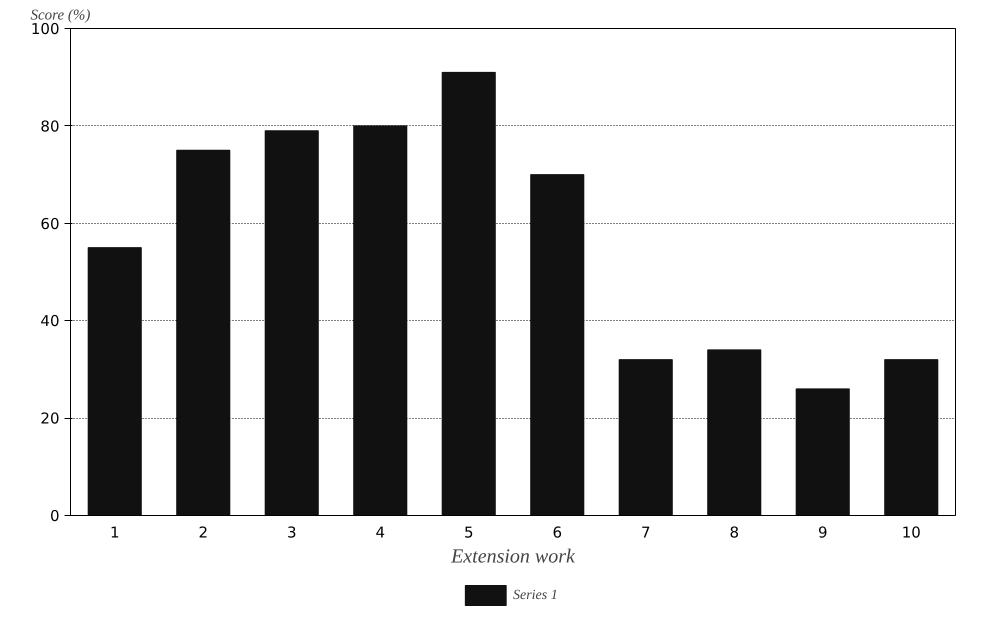  I want to click on legend-label: Series 1, so click(535, 595).